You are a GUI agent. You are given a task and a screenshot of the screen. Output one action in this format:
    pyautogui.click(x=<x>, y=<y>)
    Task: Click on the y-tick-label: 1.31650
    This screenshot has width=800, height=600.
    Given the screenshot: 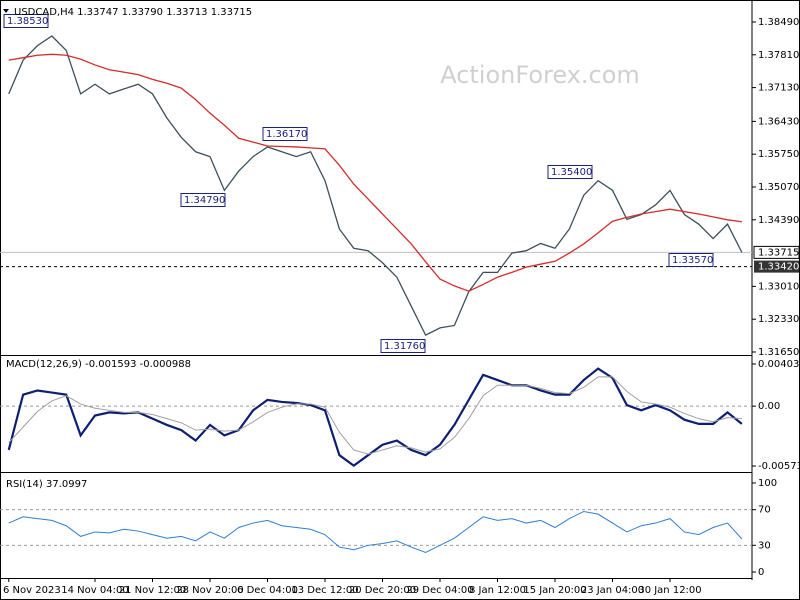 What is the action you would take?
    pyautogui.click(x=778, y=352)
    